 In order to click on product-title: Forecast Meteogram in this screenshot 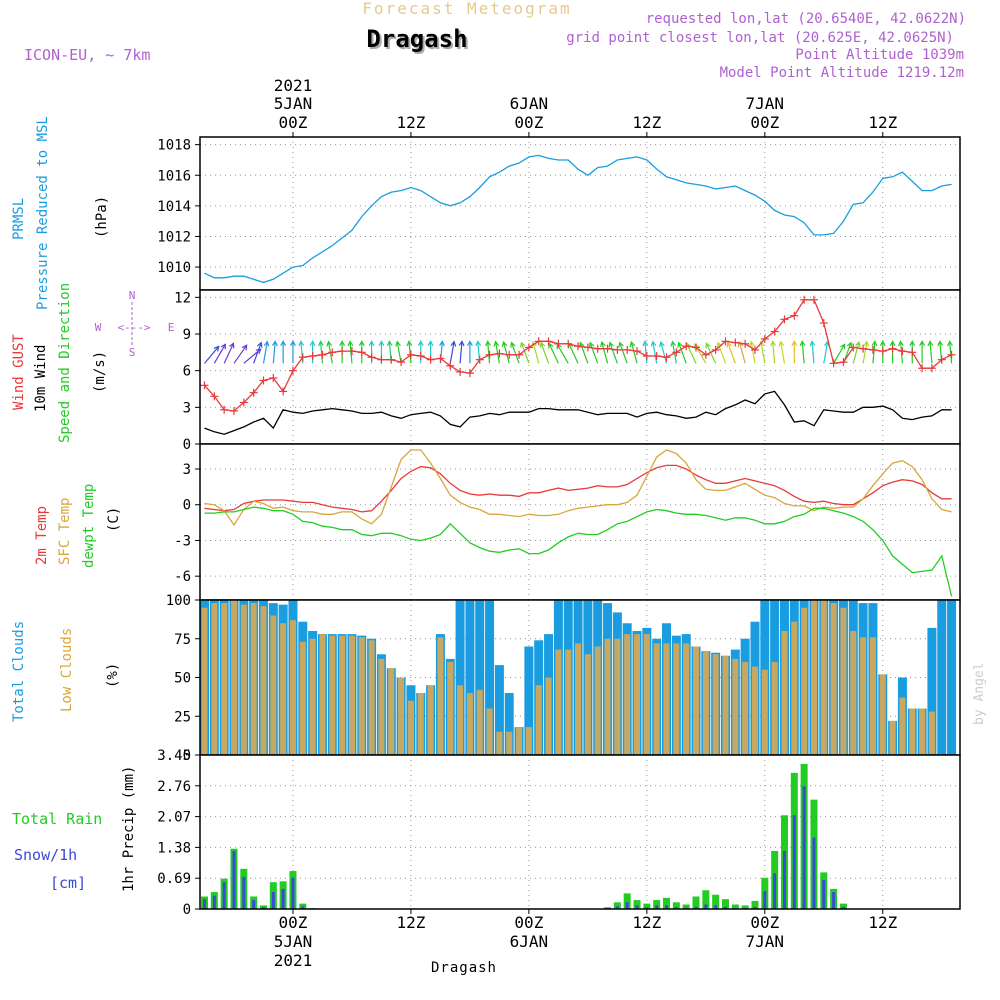, I will do `click(466, 9)`.